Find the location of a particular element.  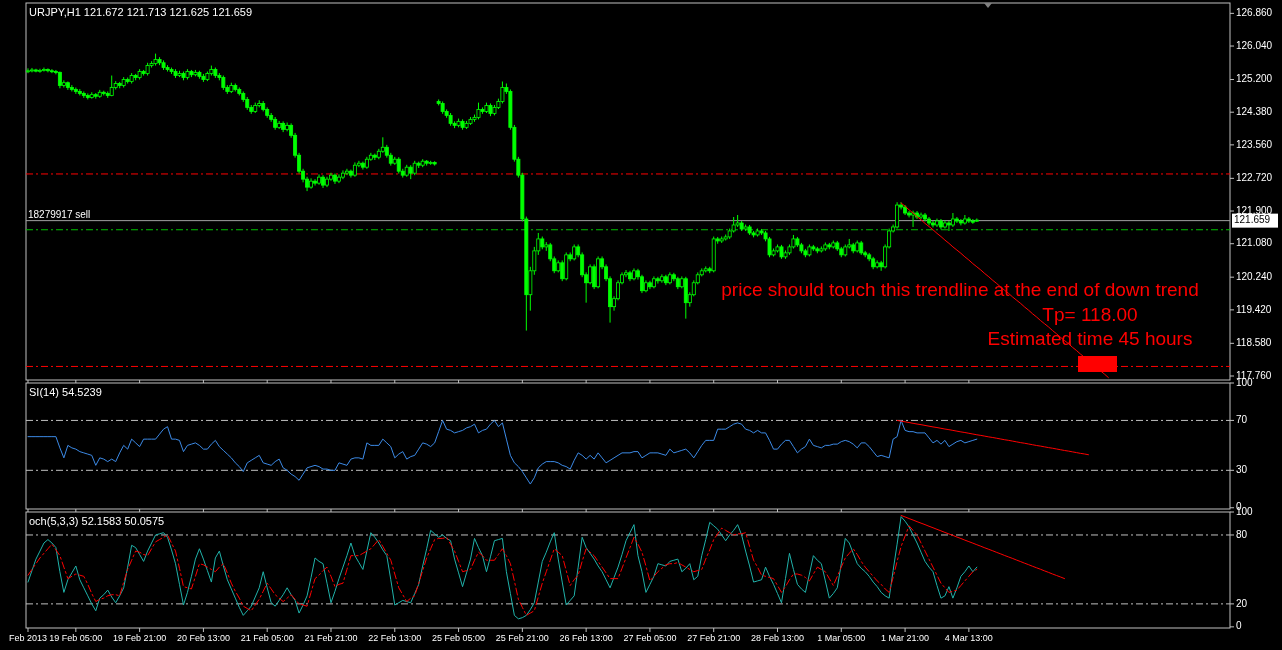

x-tick-label: 26 Feb 13:00 is located at coordinates (586, 638).